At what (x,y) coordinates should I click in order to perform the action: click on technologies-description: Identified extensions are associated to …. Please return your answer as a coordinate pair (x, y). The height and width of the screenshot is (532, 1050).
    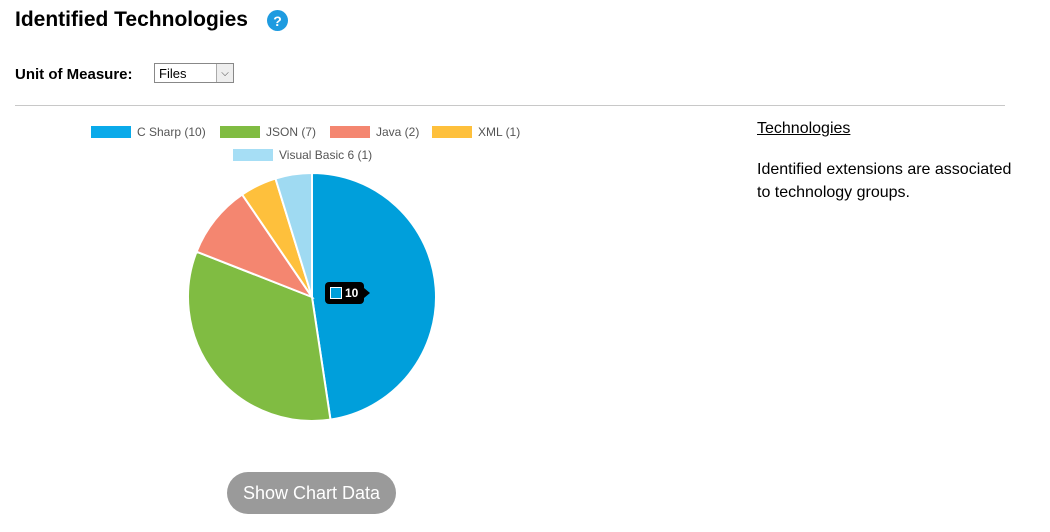
    Looking at the image, I should click on (884, 181).